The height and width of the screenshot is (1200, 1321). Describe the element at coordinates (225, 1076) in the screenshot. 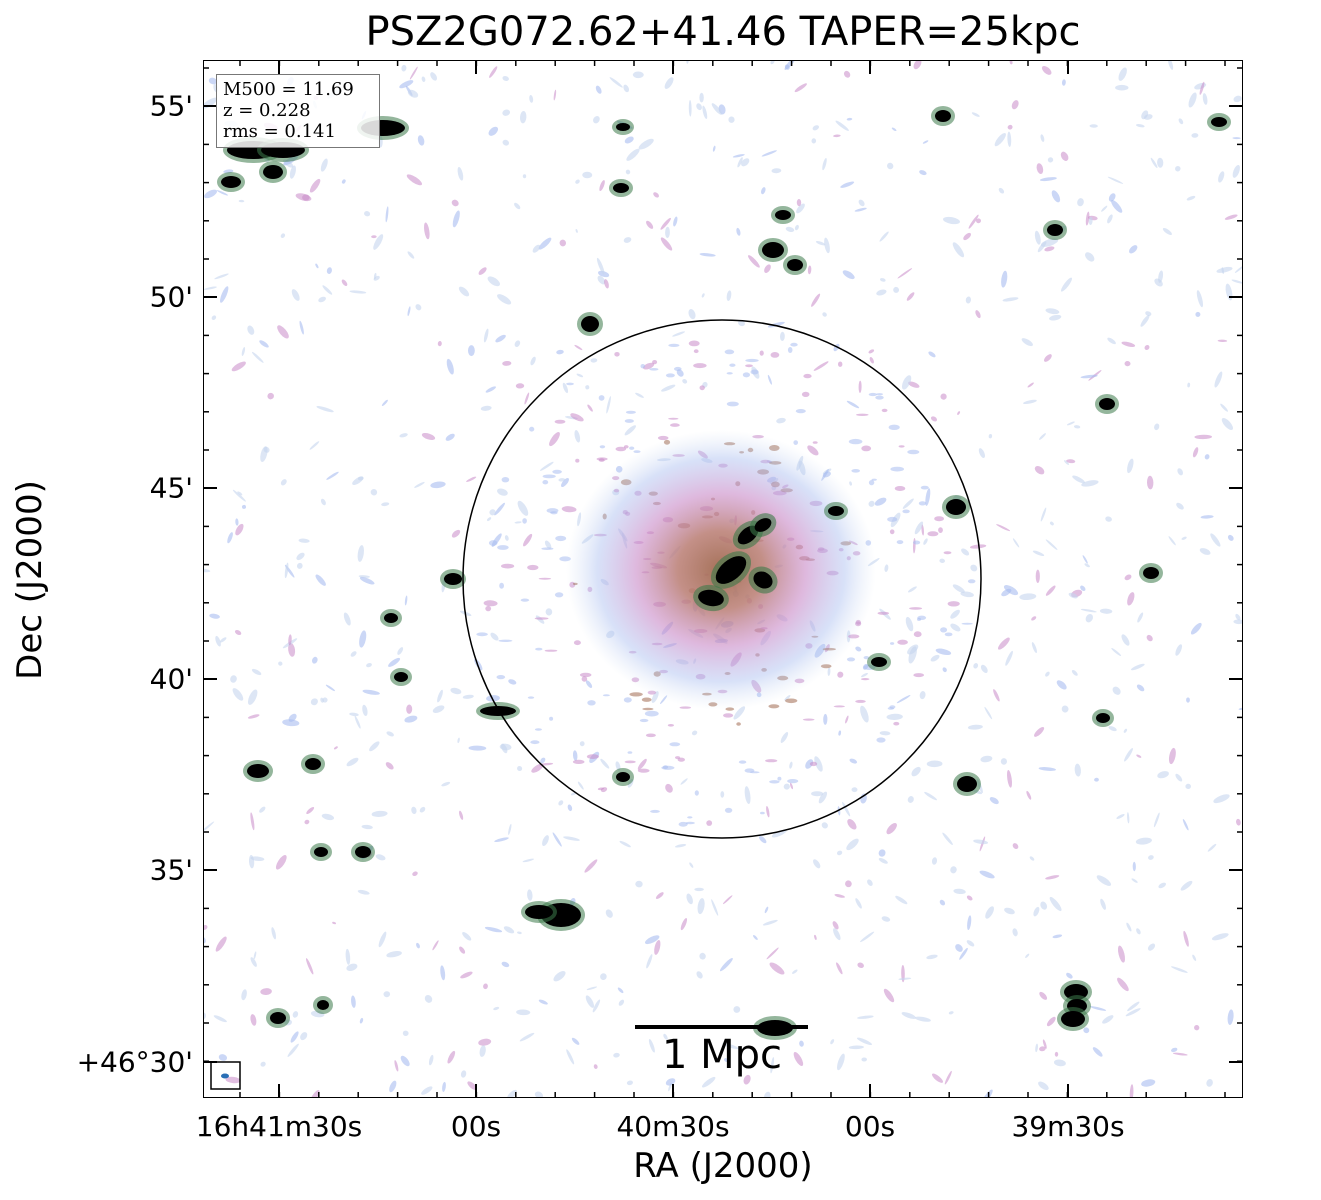

I see `beam-ellipse` at that location.